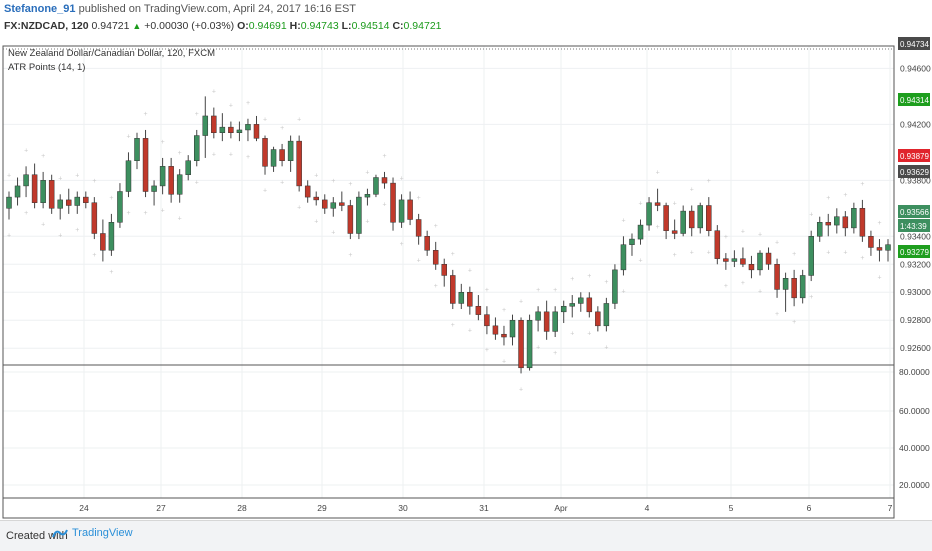 This screenshot has height=551, width=932. What do you see at coordinates (466, 535) in the screenshot?
I see `footer-bar: Created with TradingView` at bounding box center [466, 535].